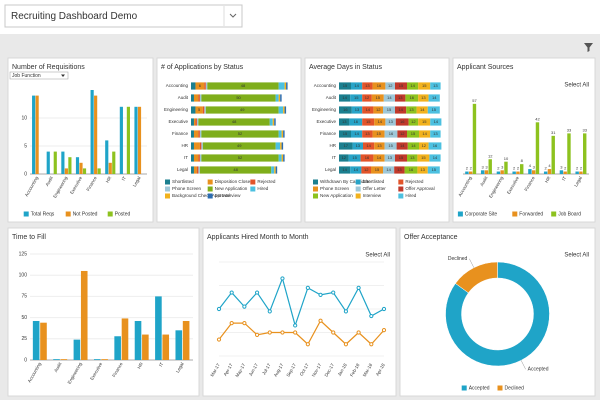 Image resolution: width=600 pixels, height=400 pixels. Describe the element at coordinates (588, 47) in the screenshot. I see `filter-icon` at that location.